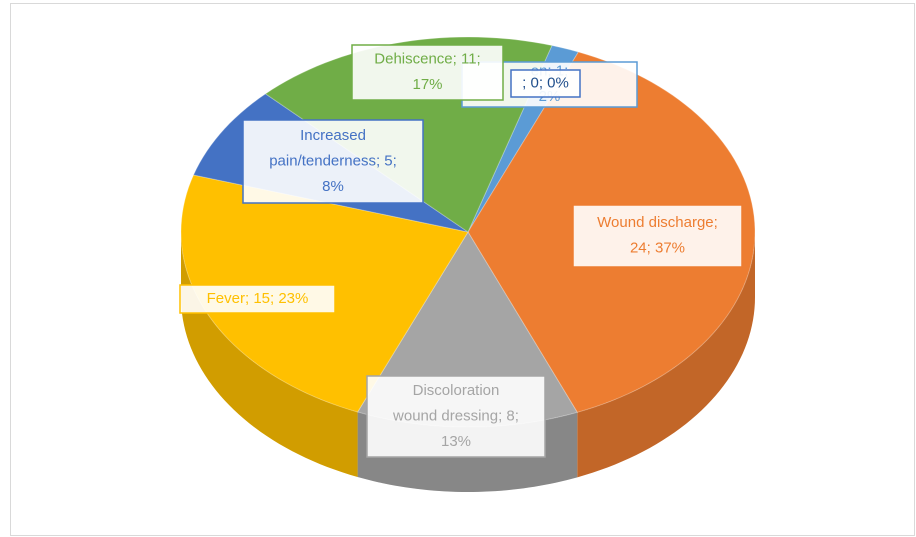 Image resolution: width=916 pixels, height=537 pixels. I want to click on data-label: Dehiscence; 11; 17%, so click(427, 72).